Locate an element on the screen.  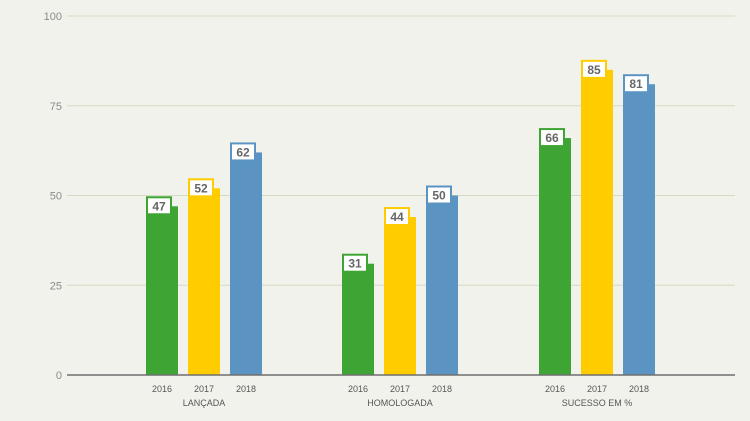
category-label: HOMOLOGADA is located at coordinates (400, 403).